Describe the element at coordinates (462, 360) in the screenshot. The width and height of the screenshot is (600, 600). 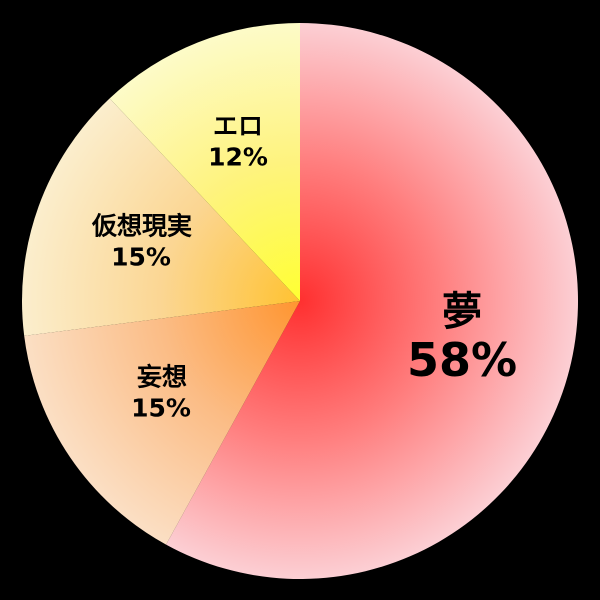
I see `slice-percent-0: 58%` at that location.